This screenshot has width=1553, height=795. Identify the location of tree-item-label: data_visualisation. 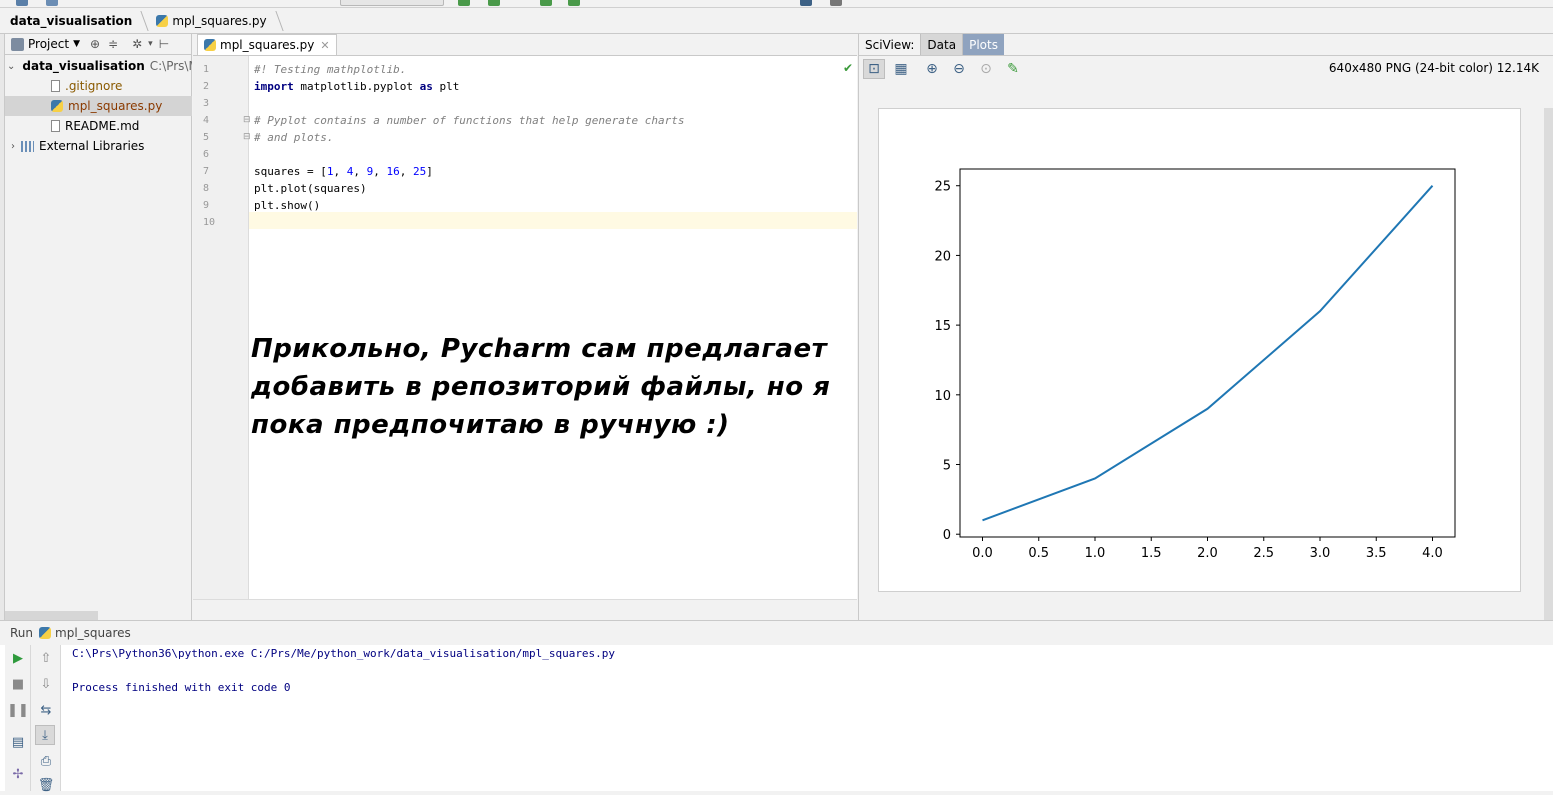
(83, 66).